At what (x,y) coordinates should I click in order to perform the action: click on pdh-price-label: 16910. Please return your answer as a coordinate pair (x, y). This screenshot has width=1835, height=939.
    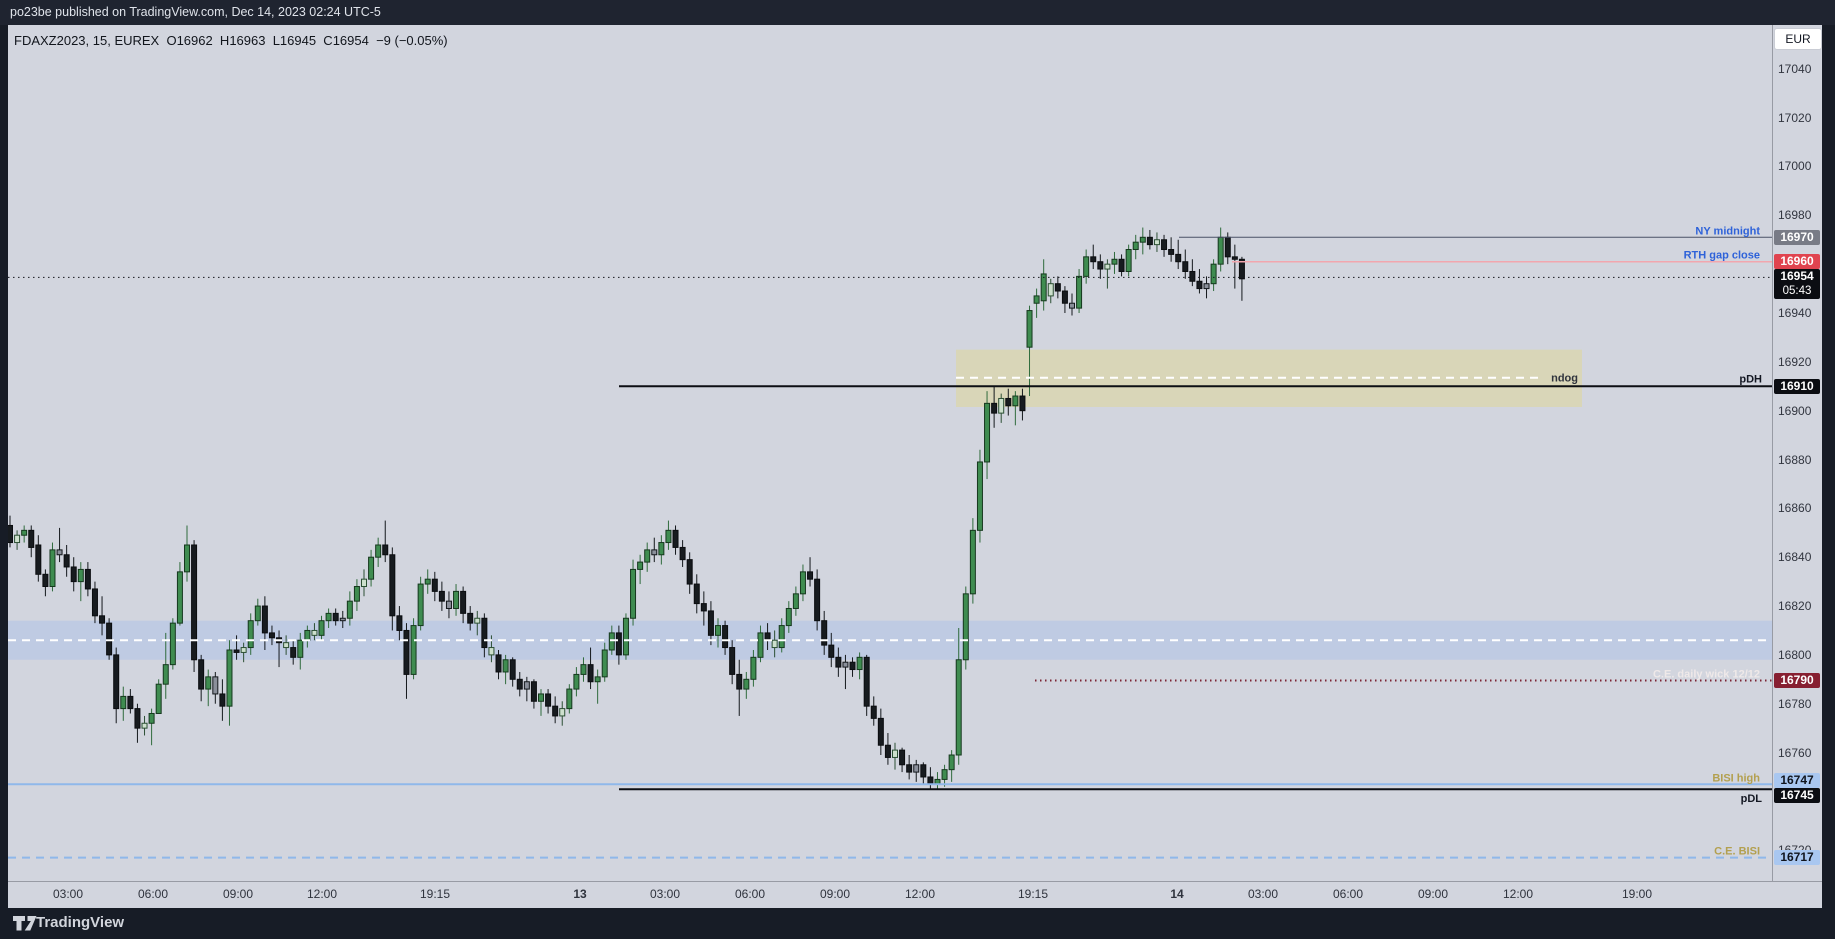
    Looking at the image, I should click on (1797, 386).